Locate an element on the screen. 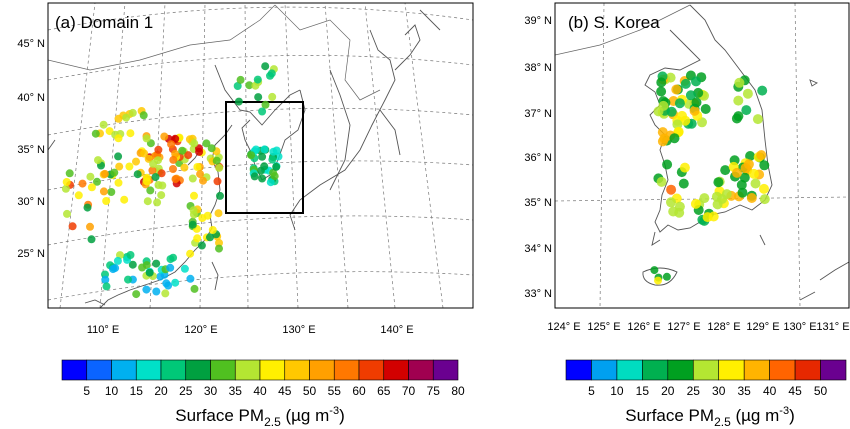  lat-label-30n: 30° N is located at coordinates (31, 202).